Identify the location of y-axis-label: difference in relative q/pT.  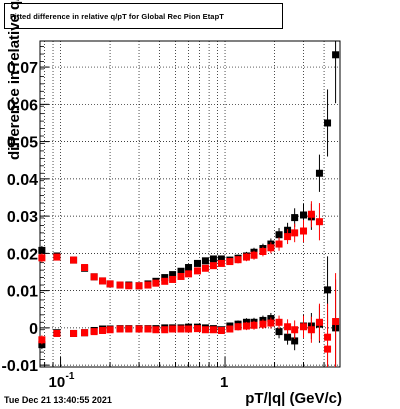
(14, 80).